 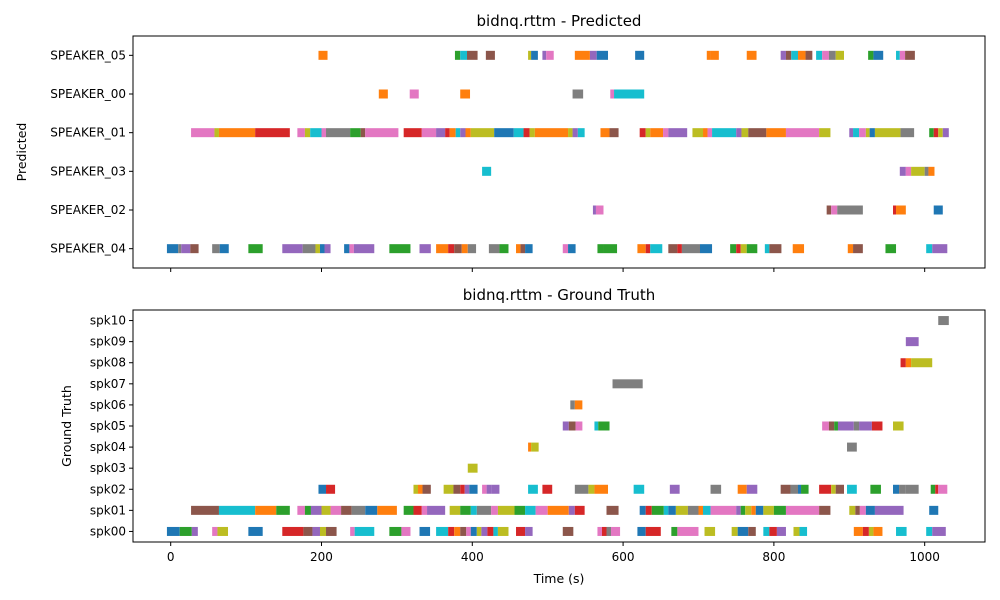 What do you see at coordinates (108, 468) in the screenshot?
I see `y-tick-label-spk03: spk03` at bounding box center [108, 468].